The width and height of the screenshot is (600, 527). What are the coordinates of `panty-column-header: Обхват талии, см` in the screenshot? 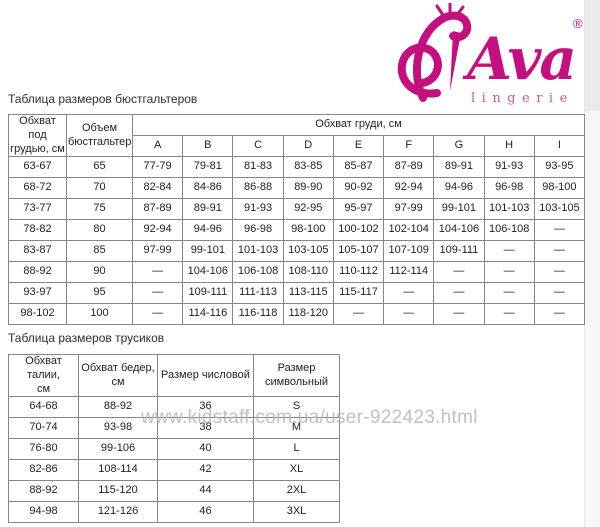 It's located at (43, 375).